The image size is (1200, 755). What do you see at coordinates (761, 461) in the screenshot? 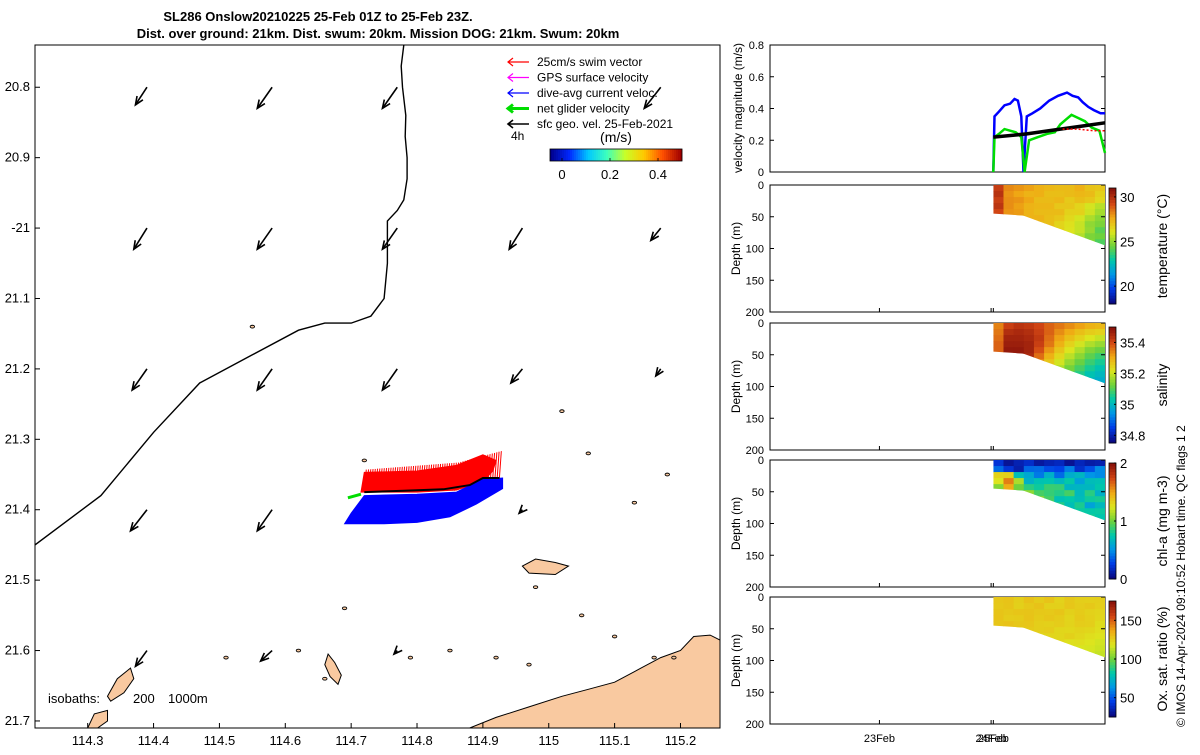
I see `depth-tick-label: 0` at bounding box center [761, 461].